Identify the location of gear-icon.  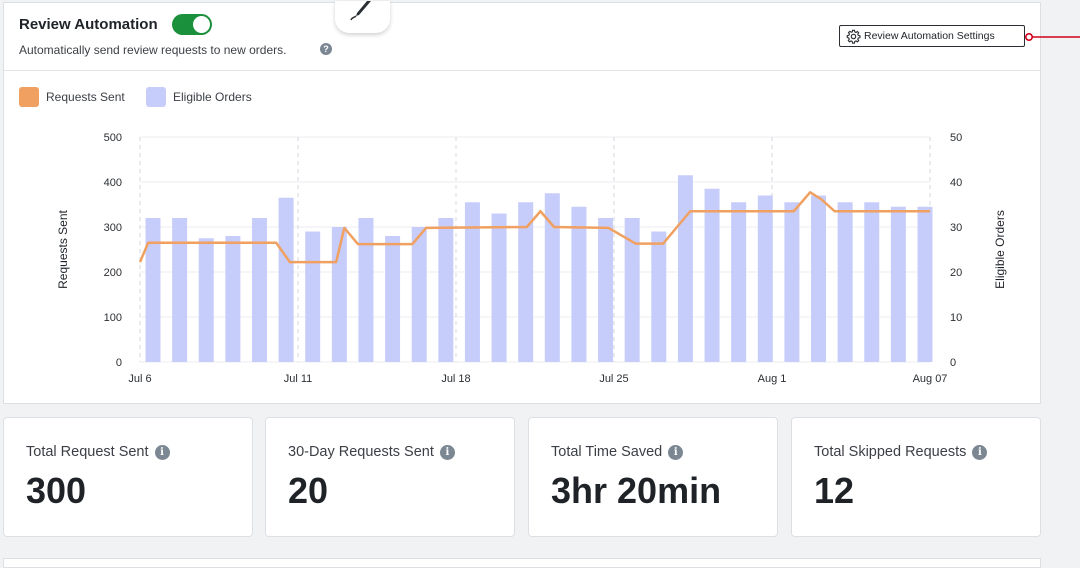
(853, 36).